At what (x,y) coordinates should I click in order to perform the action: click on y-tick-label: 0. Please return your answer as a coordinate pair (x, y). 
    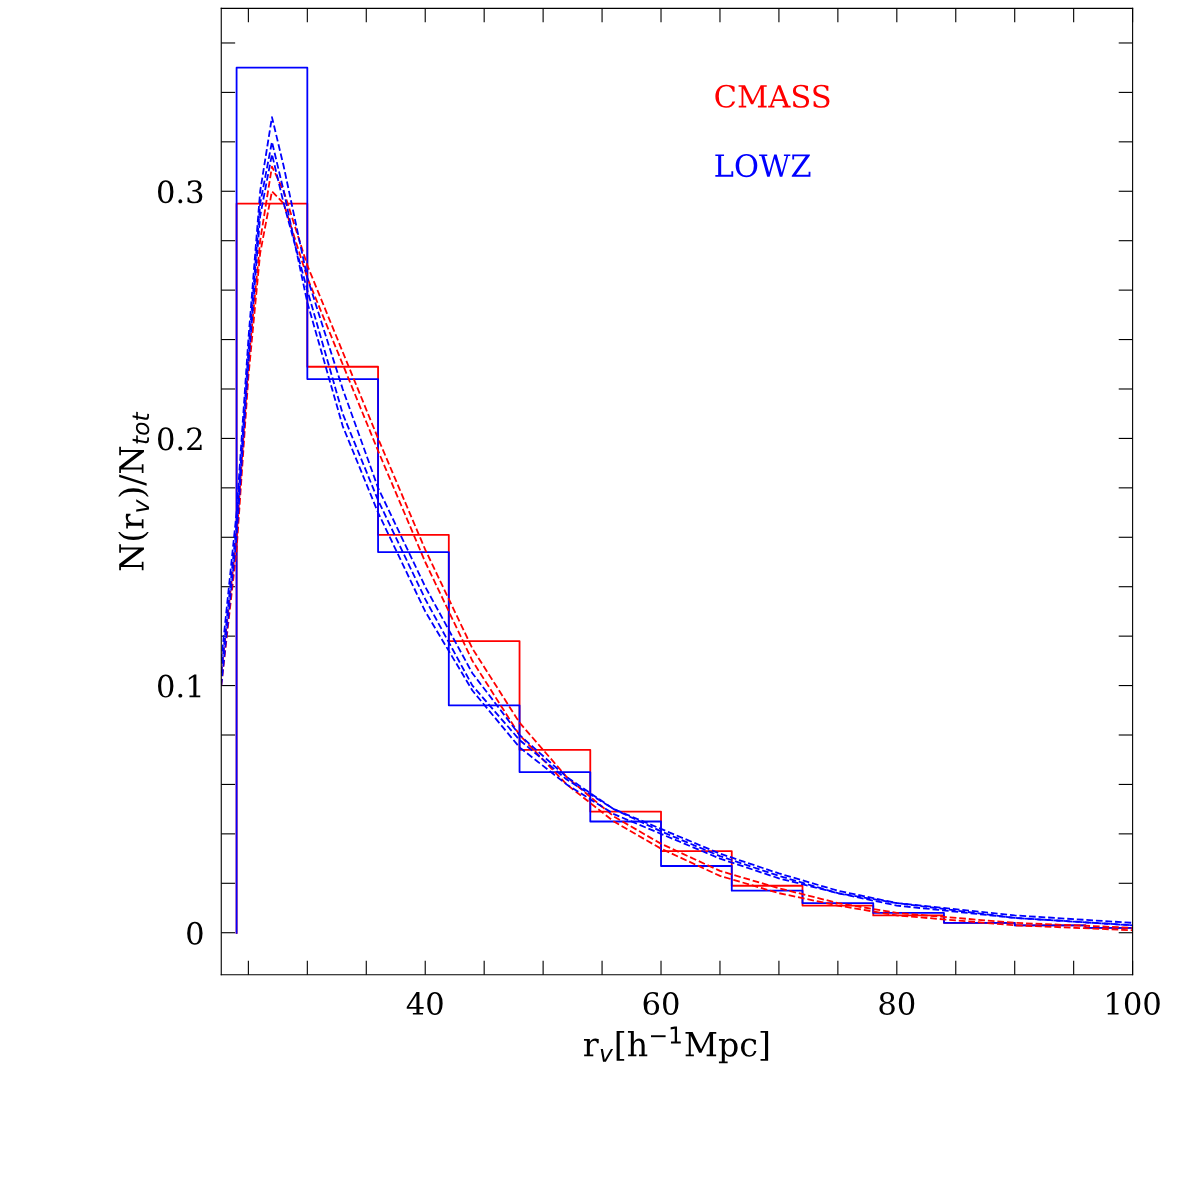
    Looking at the image, I should click on (195, 933).